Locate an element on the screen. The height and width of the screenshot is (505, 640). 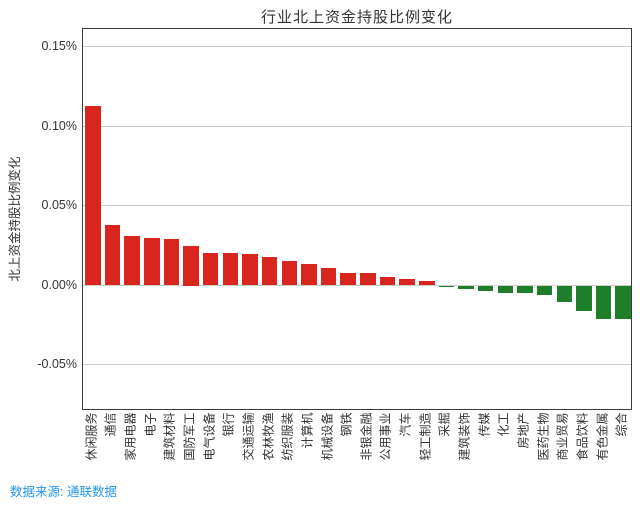
x-tick-label: 公用事业 is located at coordinates (385, 436).